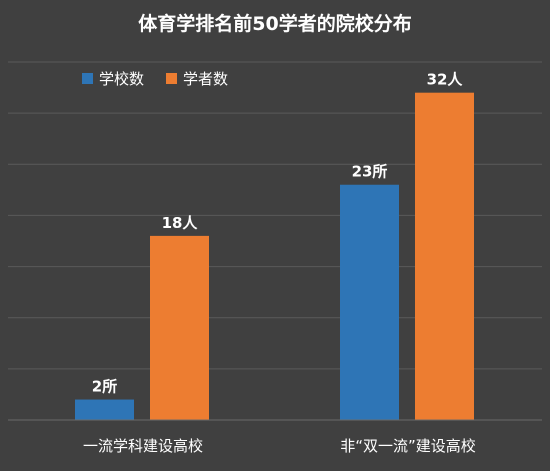 This screenshot has height=471, width=550. I want to click on legend: 学校数 学者数, so click(155, 79).